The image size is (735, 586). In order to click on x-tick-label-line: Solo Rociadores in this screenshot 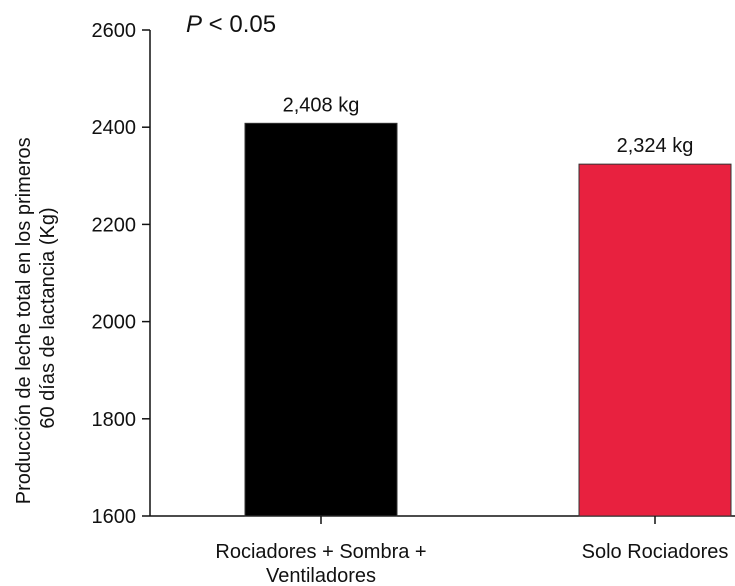, I will do `click(655, 552)`.